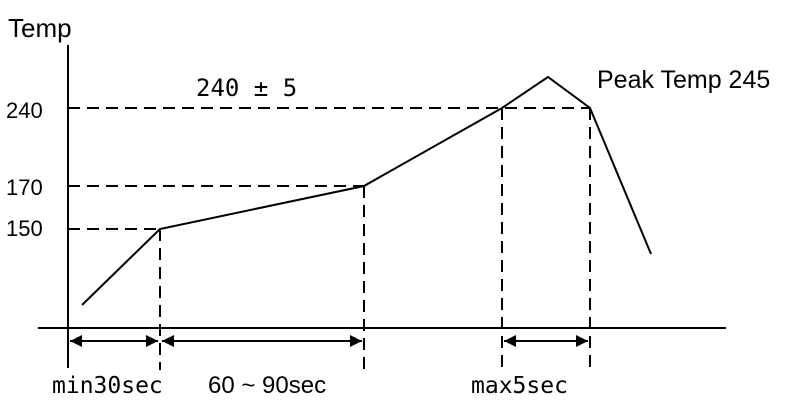  What do you see at coordinates (24, 110) in the screenshot?
I see `y-tick-240: 240` at bounding box center [24, 110].